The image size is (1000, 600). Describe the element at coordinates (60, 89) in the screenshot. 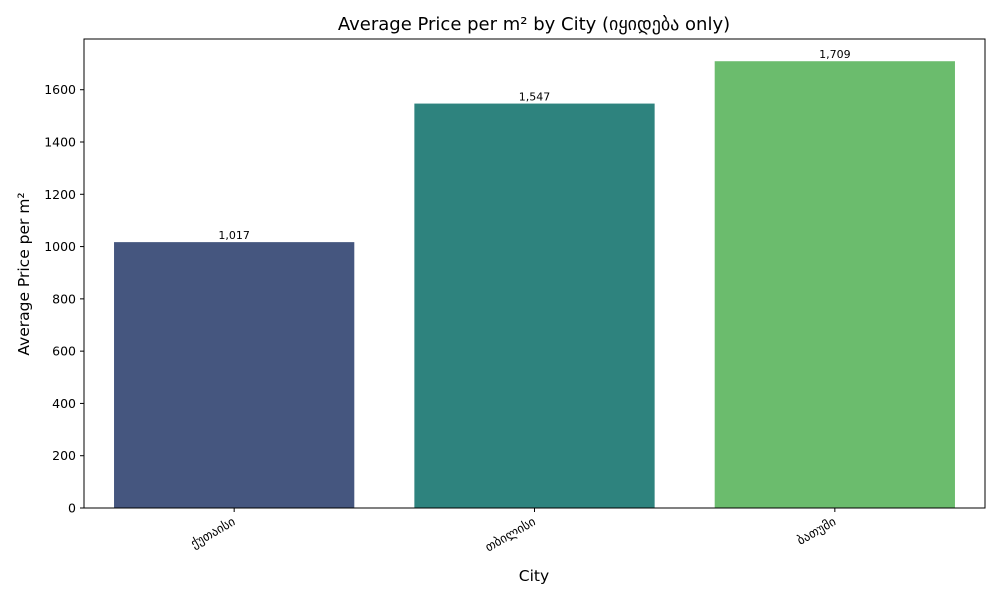

I see `y-tick-label: 1600` at that location.